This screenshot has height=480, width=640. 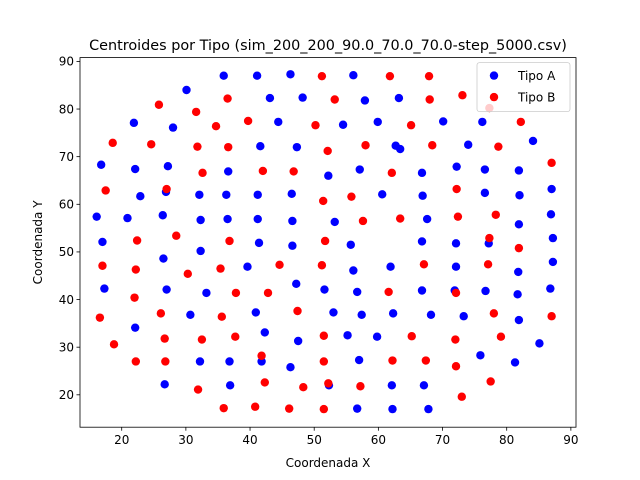 I want to click on x-tick-label-60: 60, so click(x=378, y=440).